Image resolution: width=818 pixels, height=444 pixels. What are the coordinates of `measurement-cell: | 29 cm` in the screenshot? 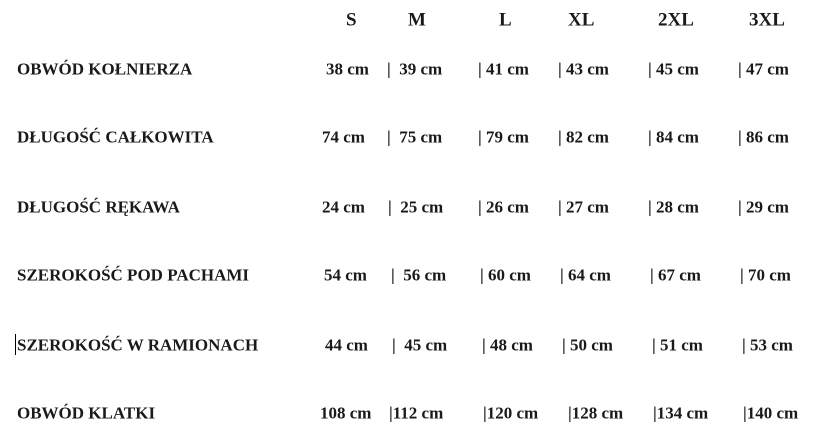 It's located at (763, 207).